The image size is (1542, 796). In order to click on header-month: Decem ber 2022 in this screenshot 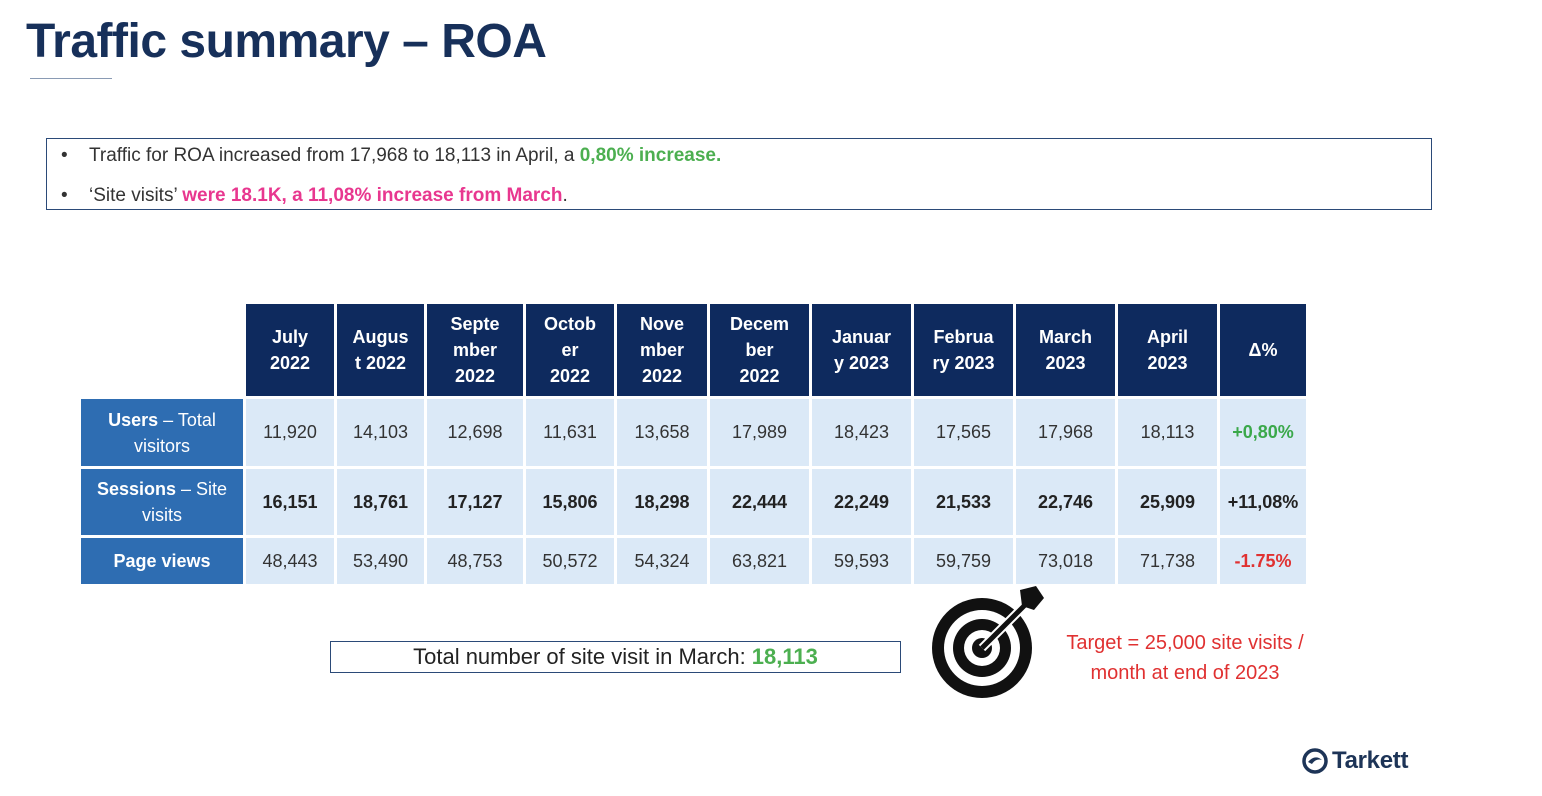, I will do `click(759, 350)`.